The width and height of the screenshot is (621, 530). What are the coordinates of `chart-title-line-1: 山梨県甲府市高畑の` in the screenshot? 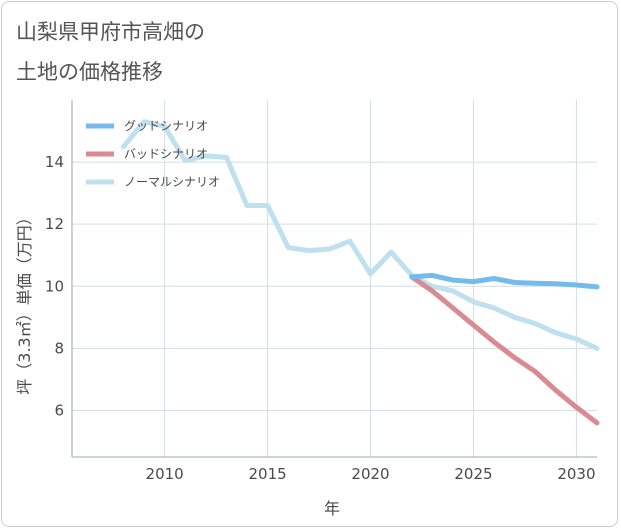 It's located at (110, 32).